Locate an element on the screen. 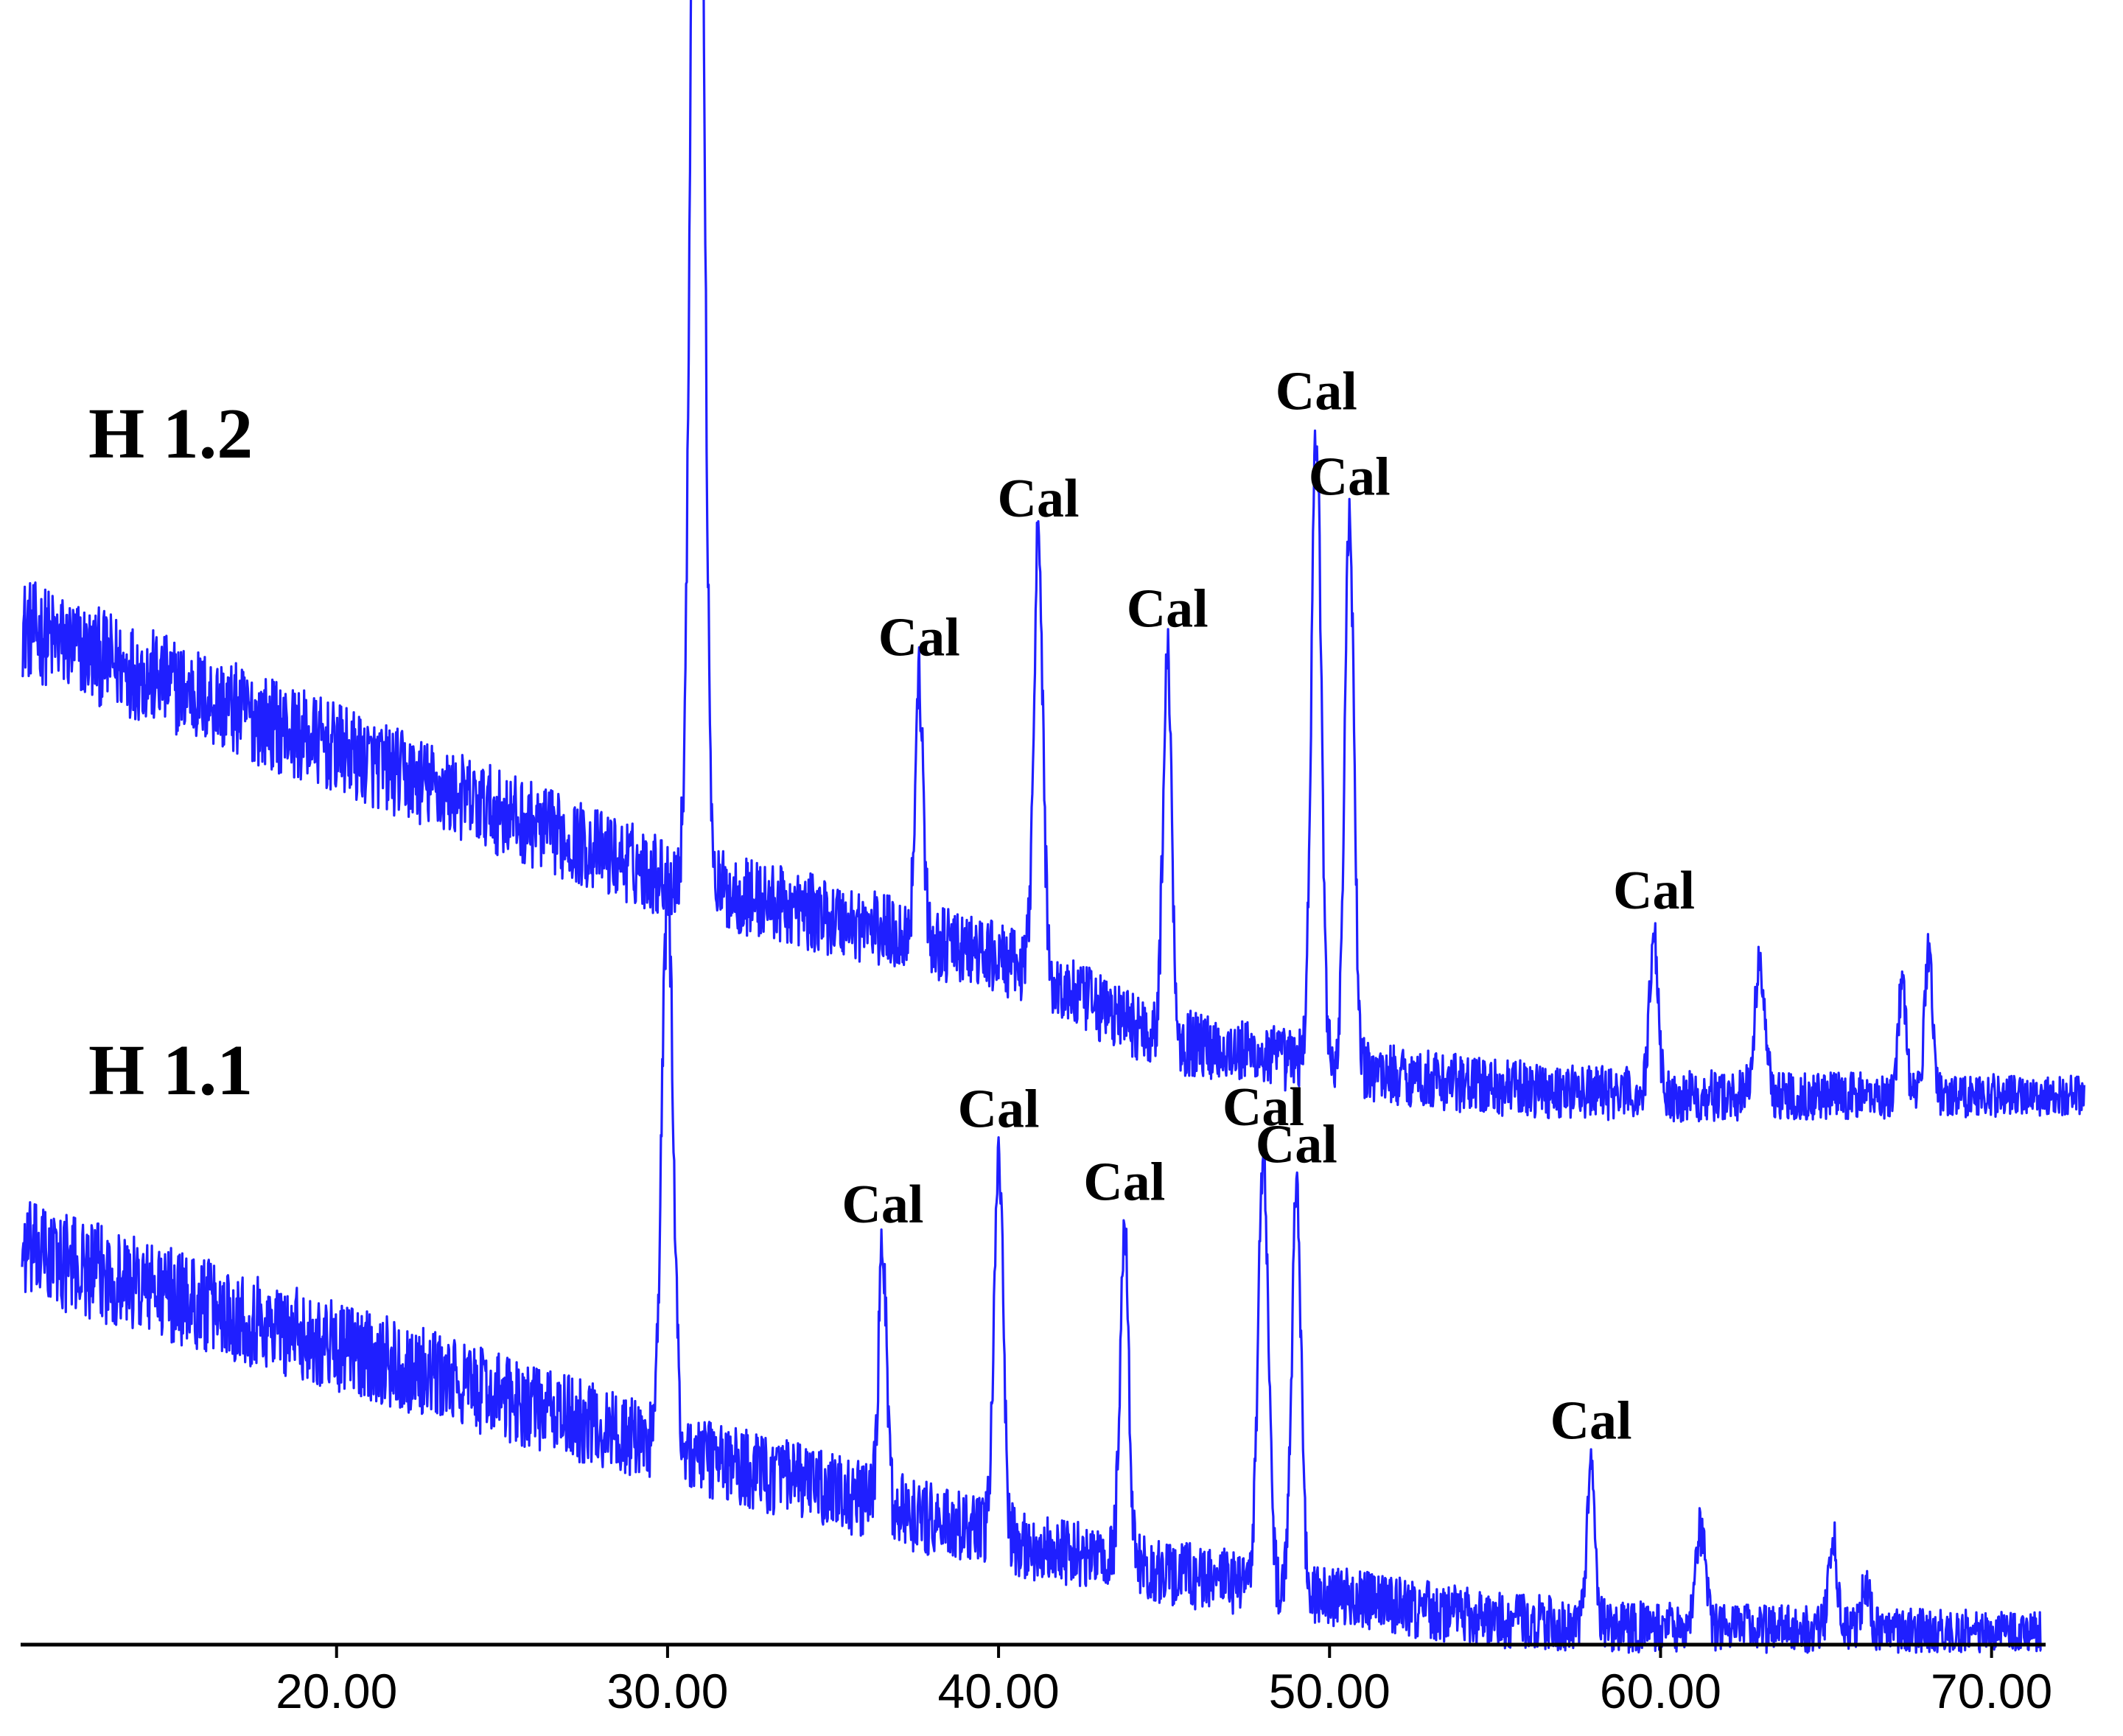 The height and width of the screenshot is (1736, 2123). x-tick-label: 40.00 is located at coordinates (998, 1691).